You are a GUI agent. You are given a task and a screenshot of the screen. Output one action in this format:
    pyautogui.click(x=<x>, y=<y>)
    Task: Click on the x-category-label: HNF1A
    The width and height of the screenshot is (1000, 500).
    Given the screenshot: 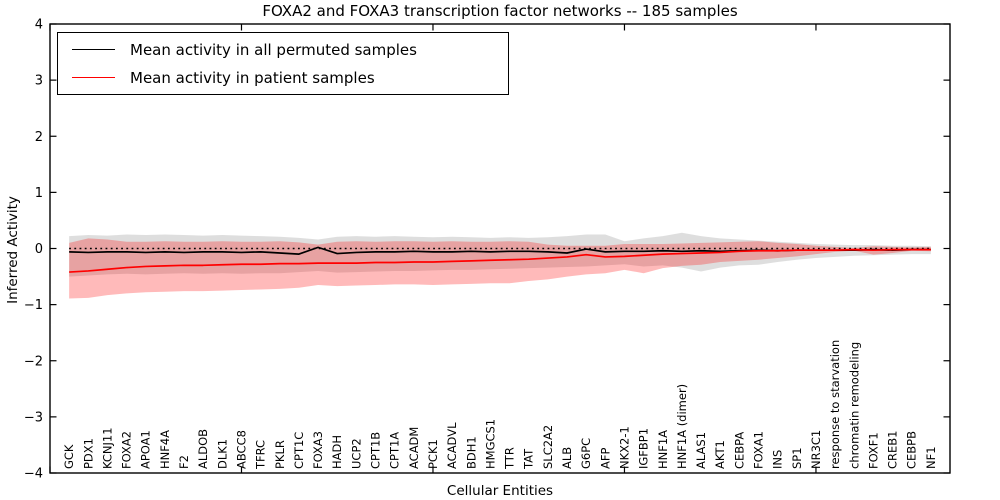 What is the action you would take?
    pyautogui.click(x=663, y=449)
    